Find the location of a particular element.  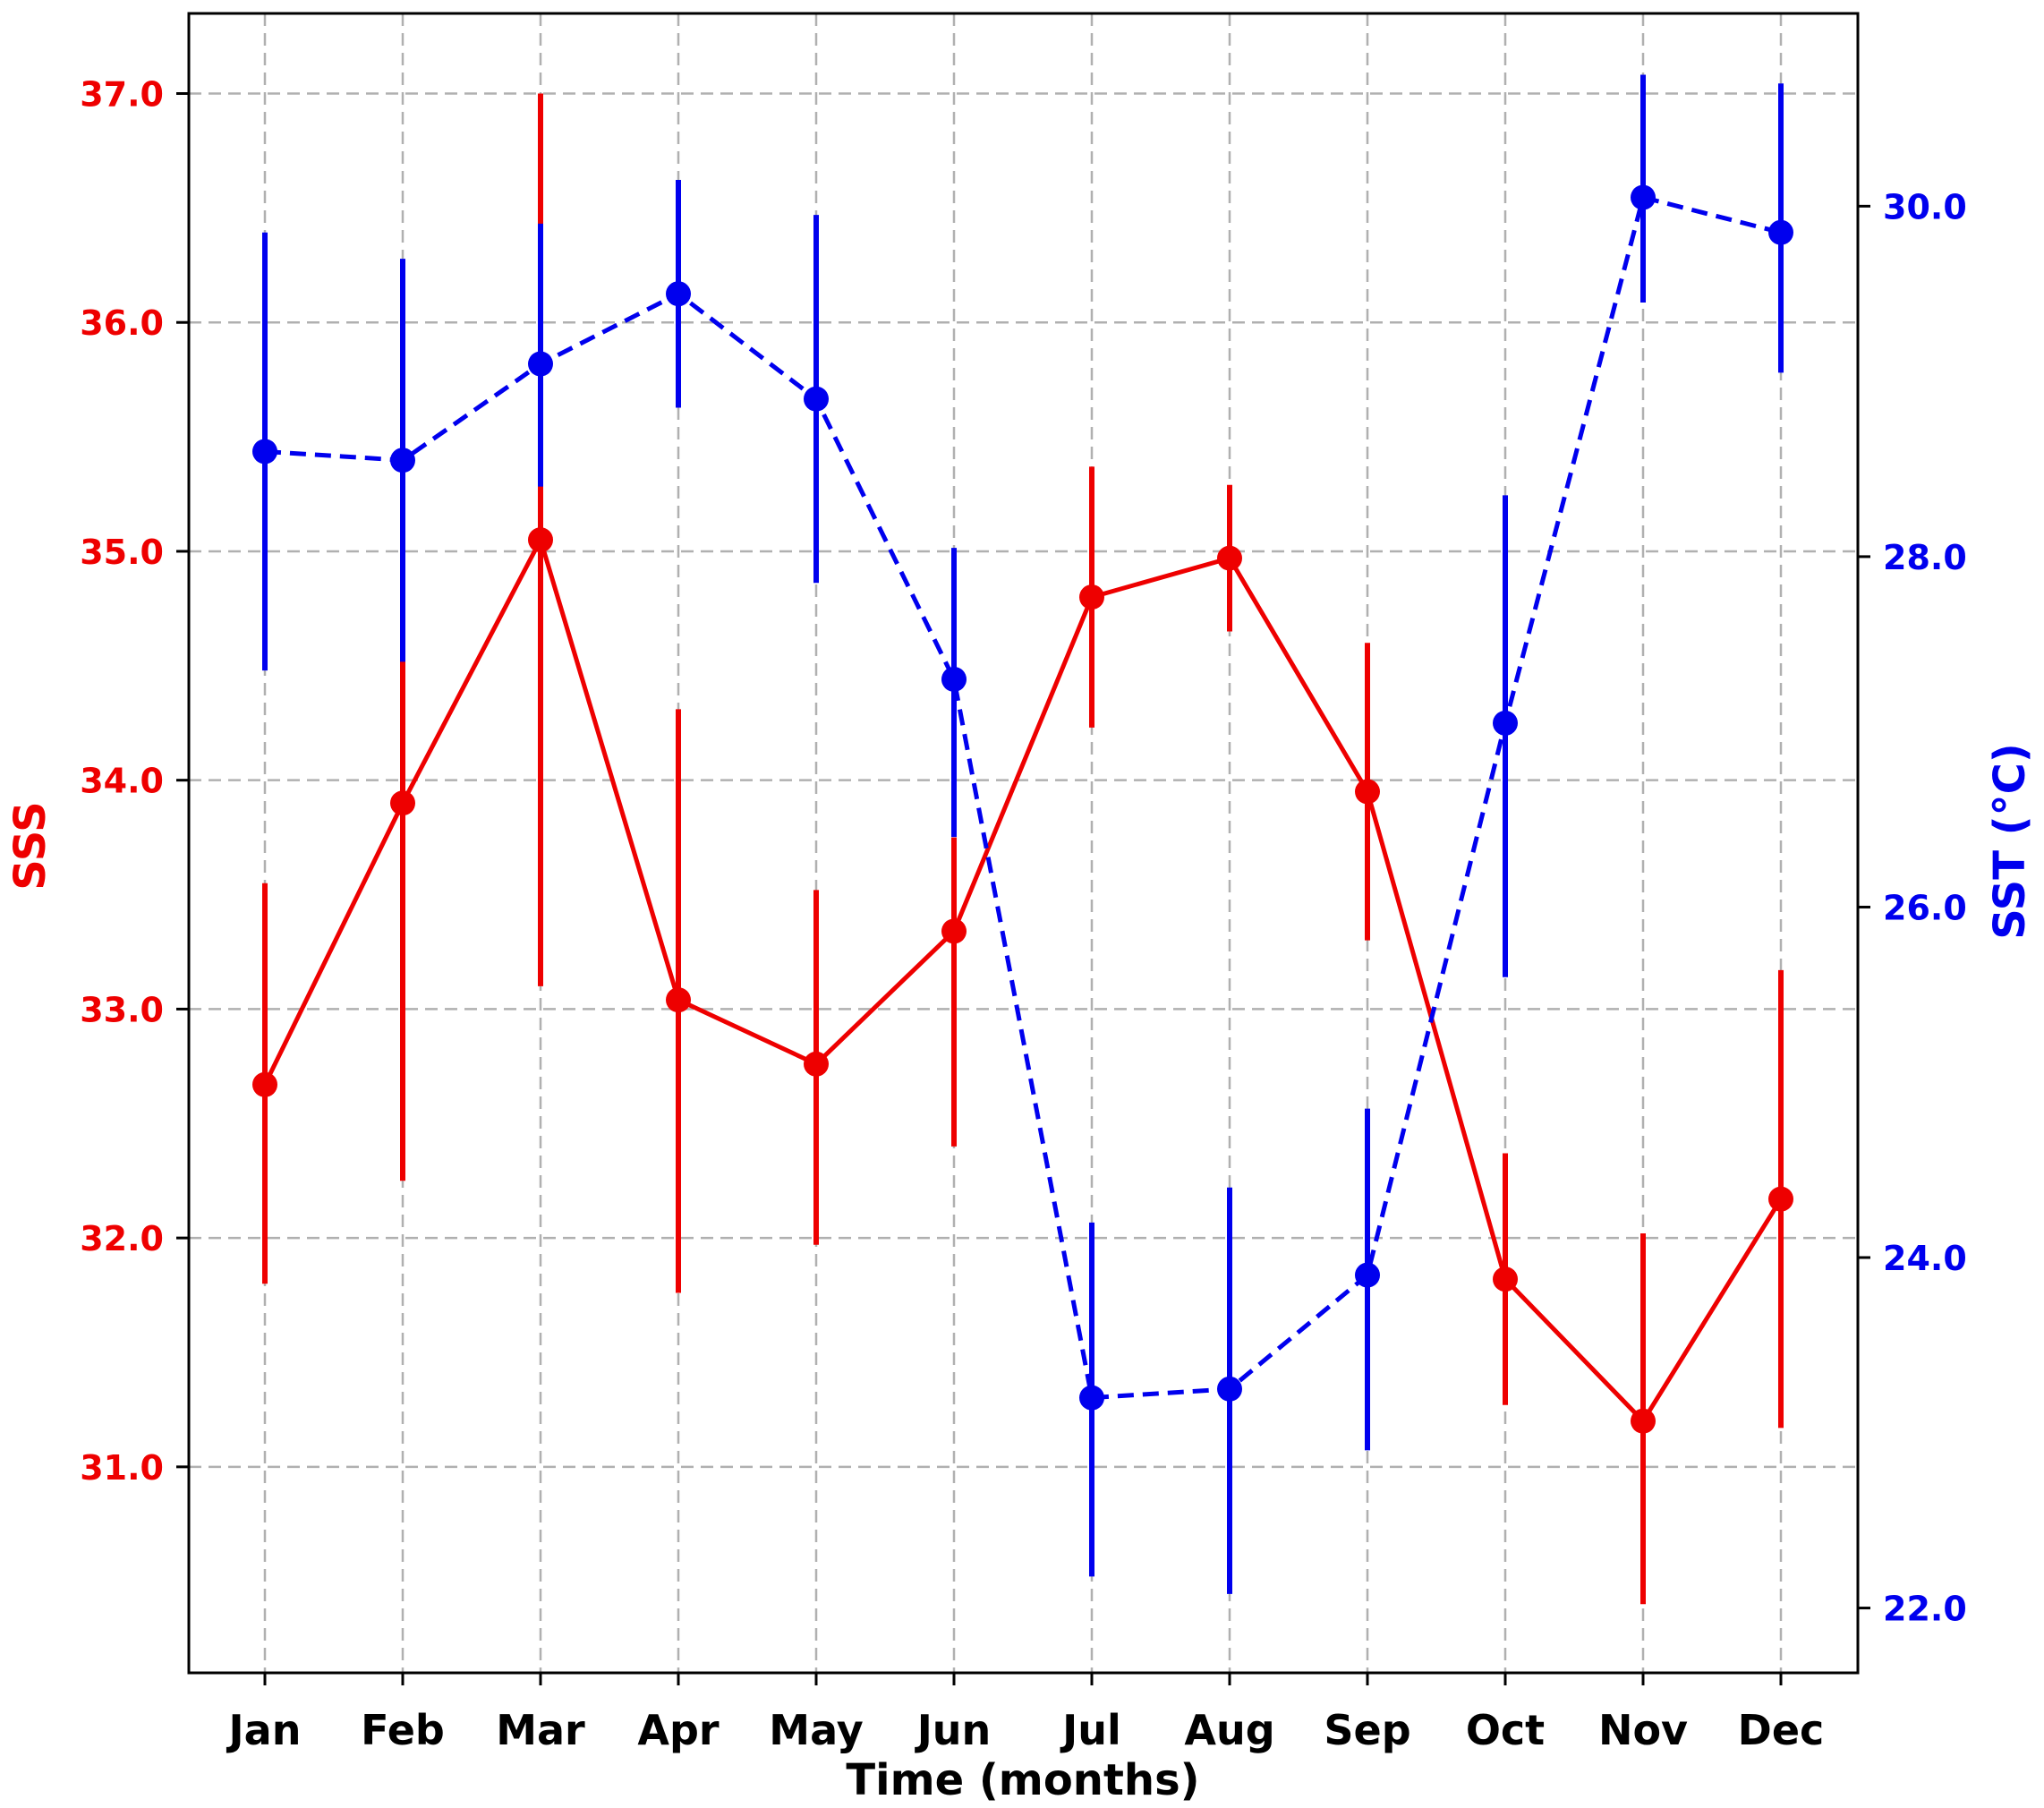

x-tick-label: Oct is located at coordinates (1505, 1730).